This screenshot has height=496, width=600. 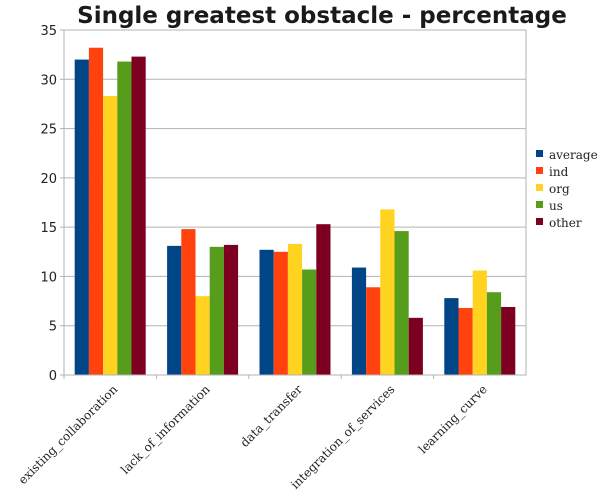 I want to click on bar-other-learning_curve, so click(x=508, y=340).